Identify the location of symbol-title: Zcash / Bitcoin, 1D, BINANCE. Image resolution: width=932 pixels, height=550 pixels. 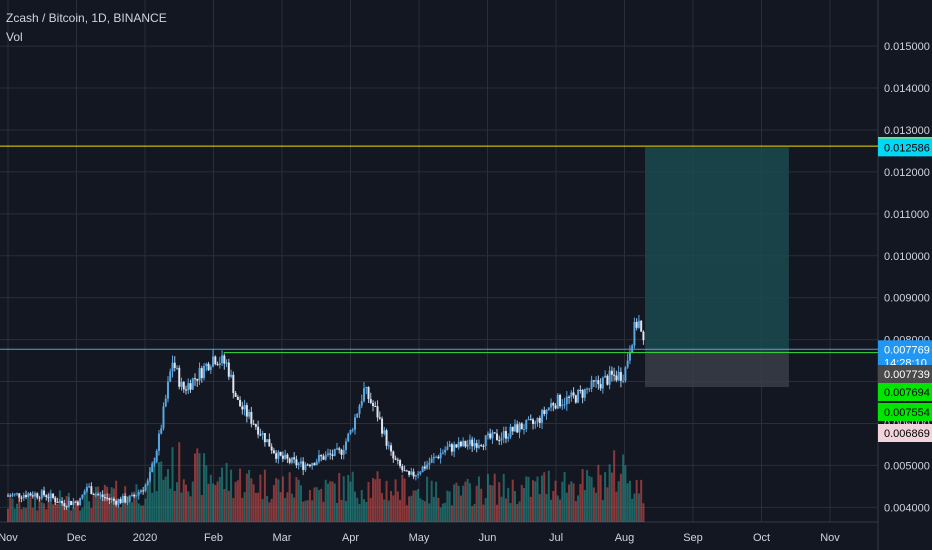
(86, 18).